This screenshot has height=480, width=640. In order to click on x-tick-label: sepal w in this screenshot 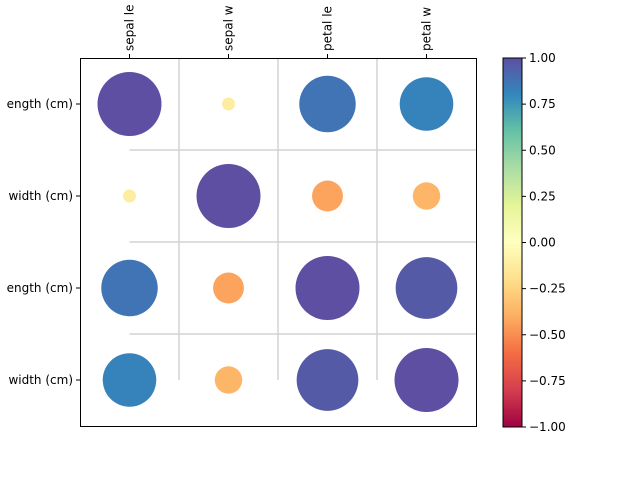, I will do `click(229, 28)`.